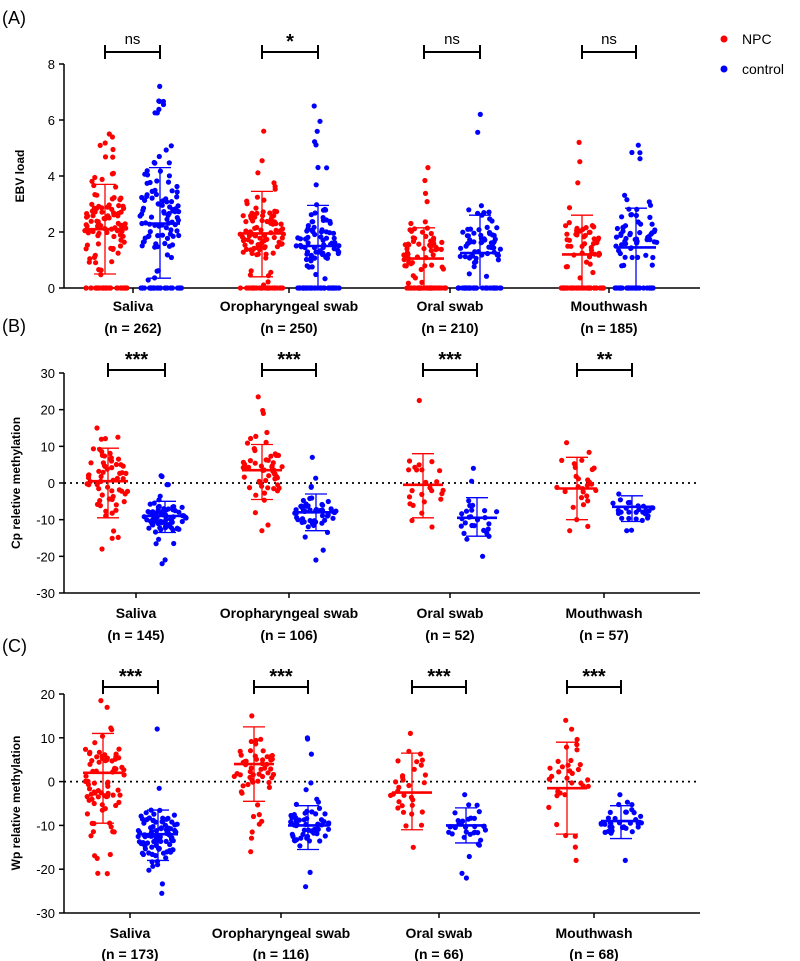 This screenshot has height=961, width=800. Describe the element at coordinates (16, 803) in the screenshot. I see `y-axis-title: Wp relative methylation` at that location.